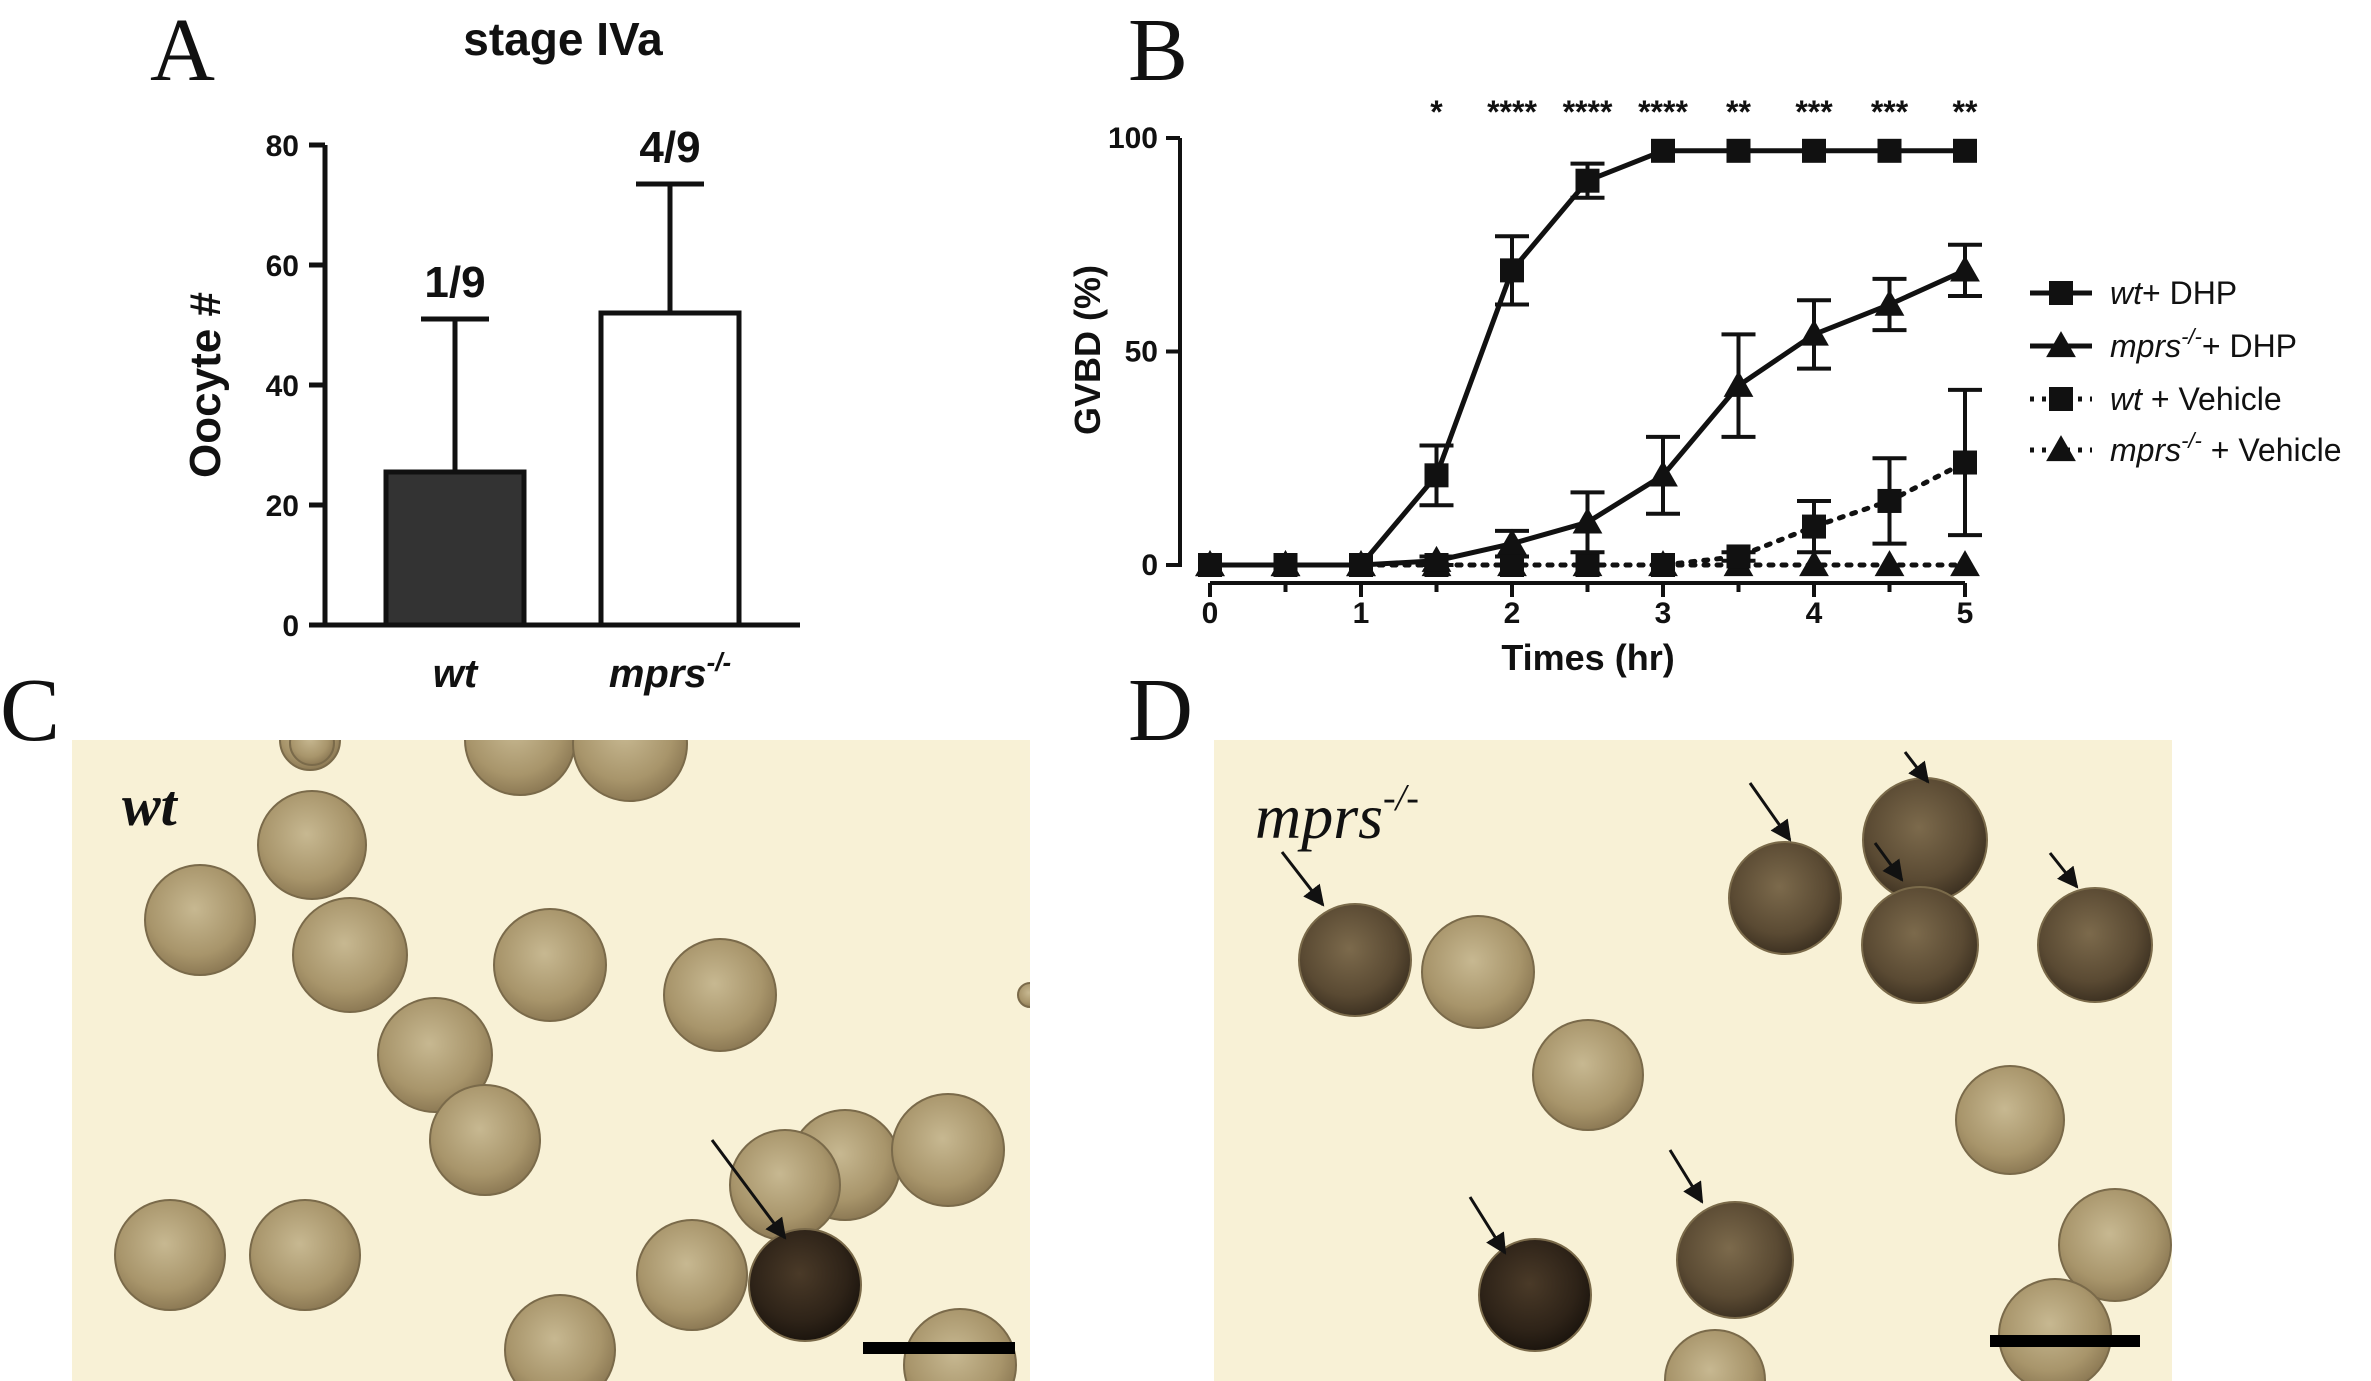 The height and width of the screenshot is (1381, 2371). What do you see at coordinates (282, 266) in the screenshot?
I see `y-tick-label: 60` at bounding box center [282, 266].